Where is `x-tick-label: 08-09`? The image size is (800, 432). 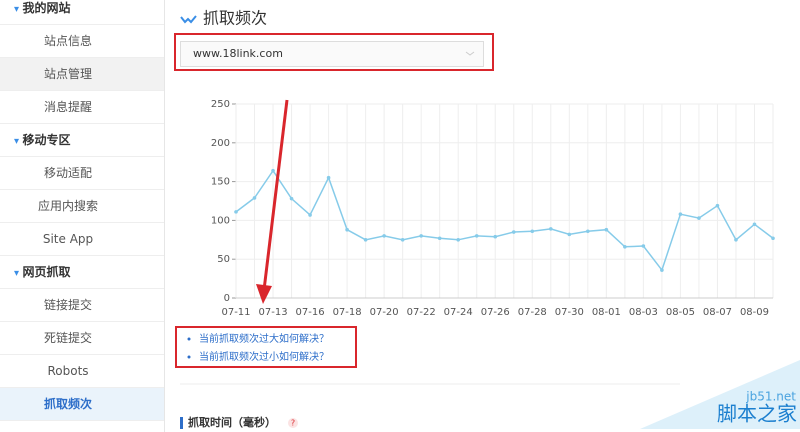
x-tick-label: 08-09 is located at coordinates (754, 312).